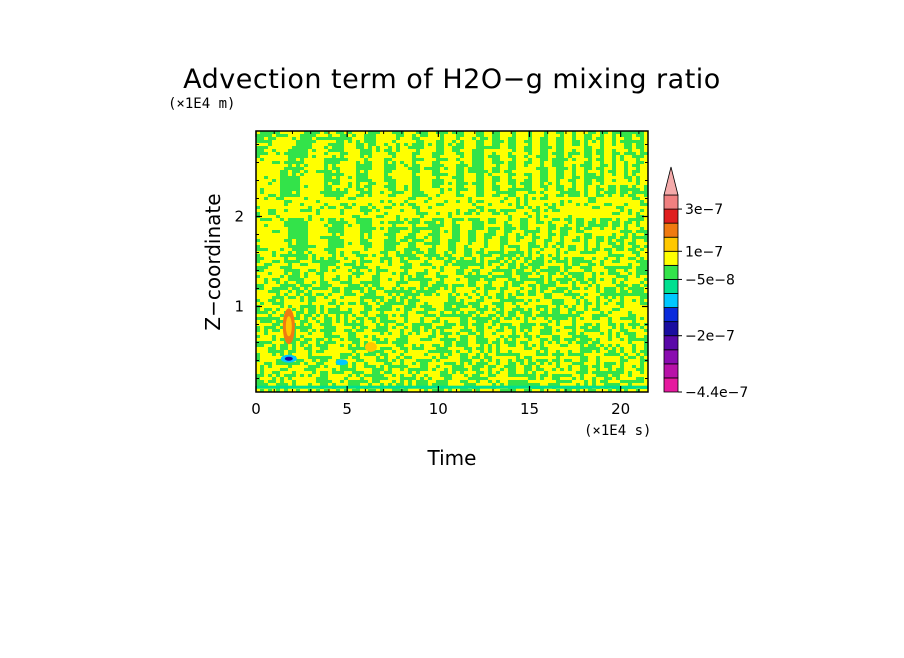 Image resolution: width=904 pixels, height=658 pixels. Describe the element at coordinates (671, 315) in the screenshot. I see `colorbar-segment` at that location.